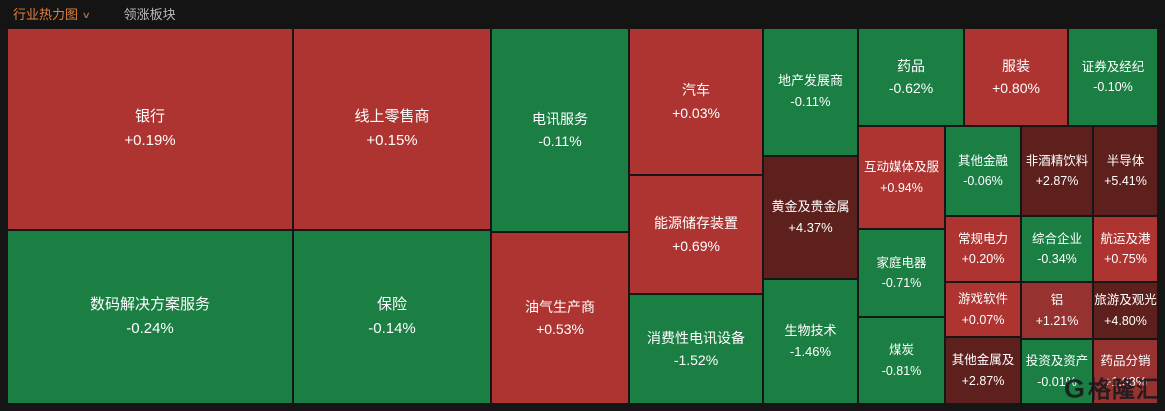 Image resolution: width=1165 pixels, height=411 pixels. I want to click on sector-change: -0.71%, so click(901, 283).